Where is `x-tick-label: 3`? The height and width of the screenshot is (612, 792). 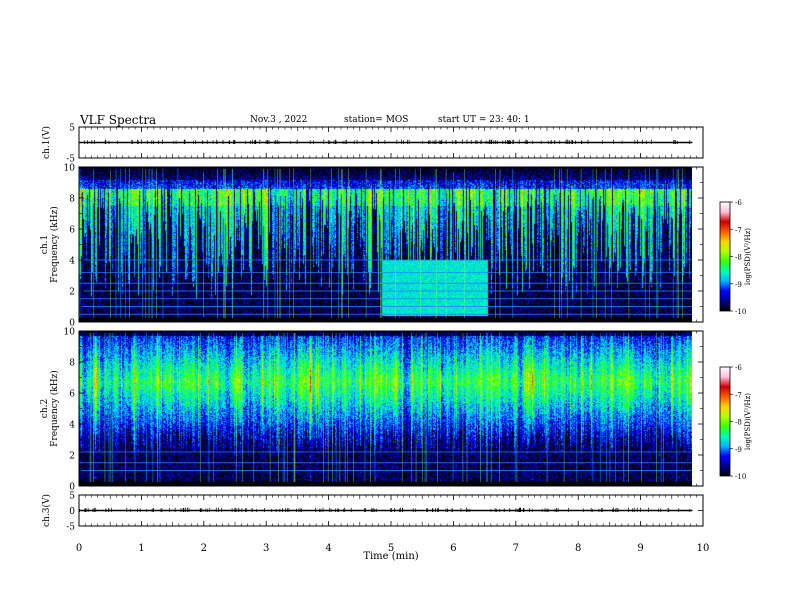
x-tick-label: 3 is located at coordinates (266, 548).